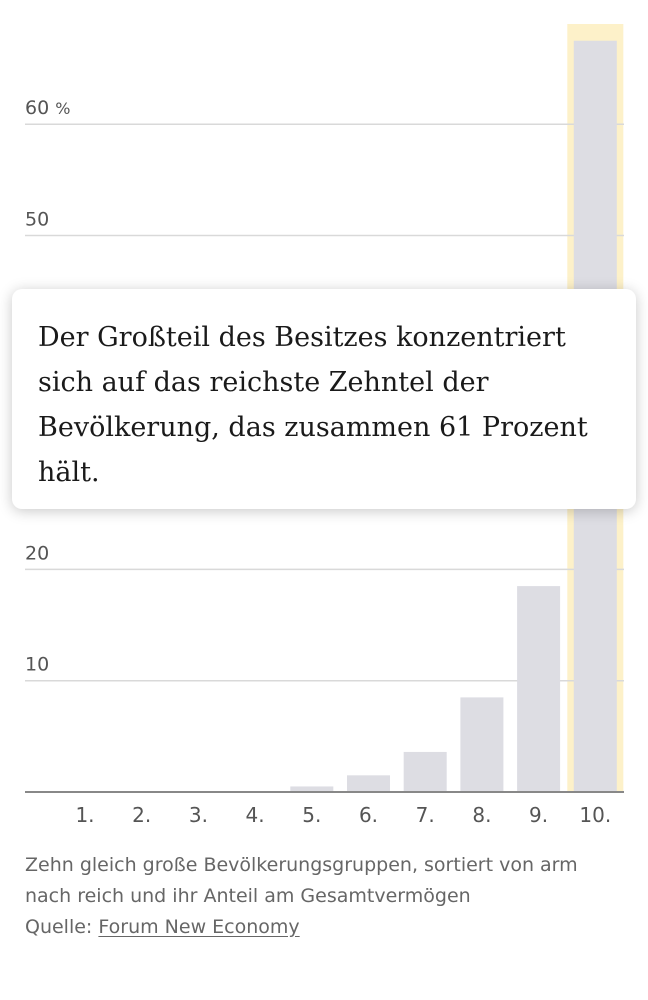  Describe the element at coordinates (84, 815) in the screenshot. I see `x-tick-label: 1.` at that location.